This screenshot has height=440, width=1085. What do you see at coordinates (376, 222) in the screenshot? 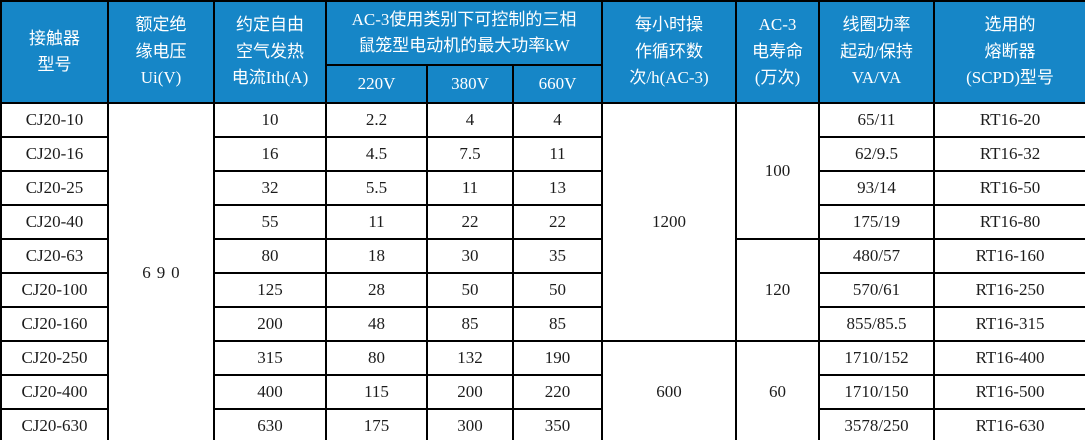
I see `cell-power-220v: 11` at bounding box center [376, 222].